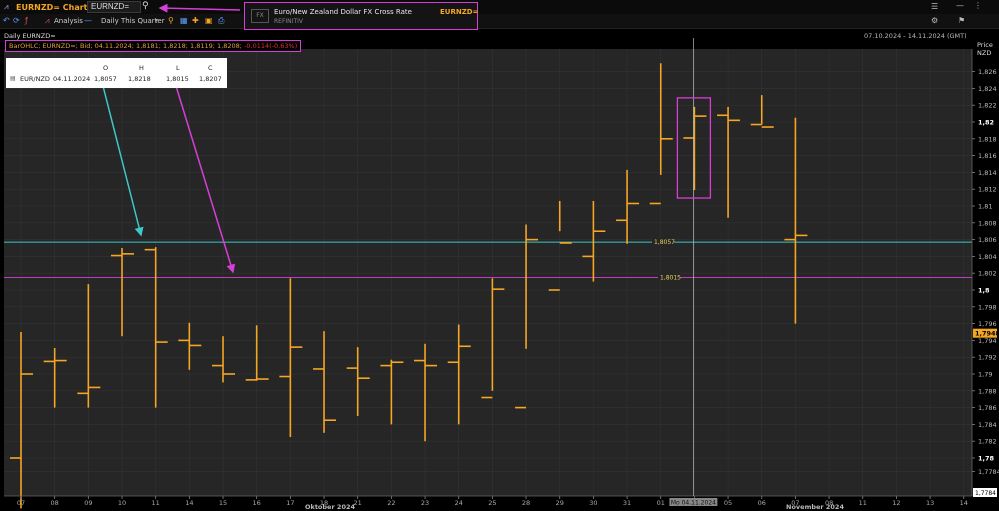 This screenshot has width=999, height=511. Describe the element at coordinates (984, 53) in the screenshot. I see `currency-label: NZD` at that location.